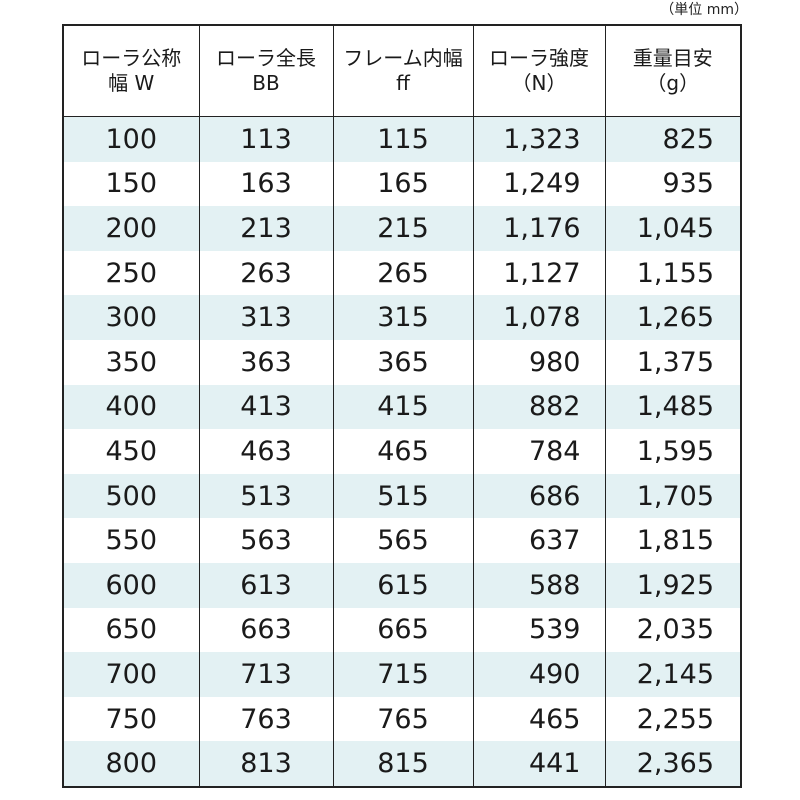 Image resolution: width=800 pixels, height=800 pixels. Describe the element at coordinates (673, 496) in the screenshot. I see `cell-weight-estimate: 1,705` at that location.